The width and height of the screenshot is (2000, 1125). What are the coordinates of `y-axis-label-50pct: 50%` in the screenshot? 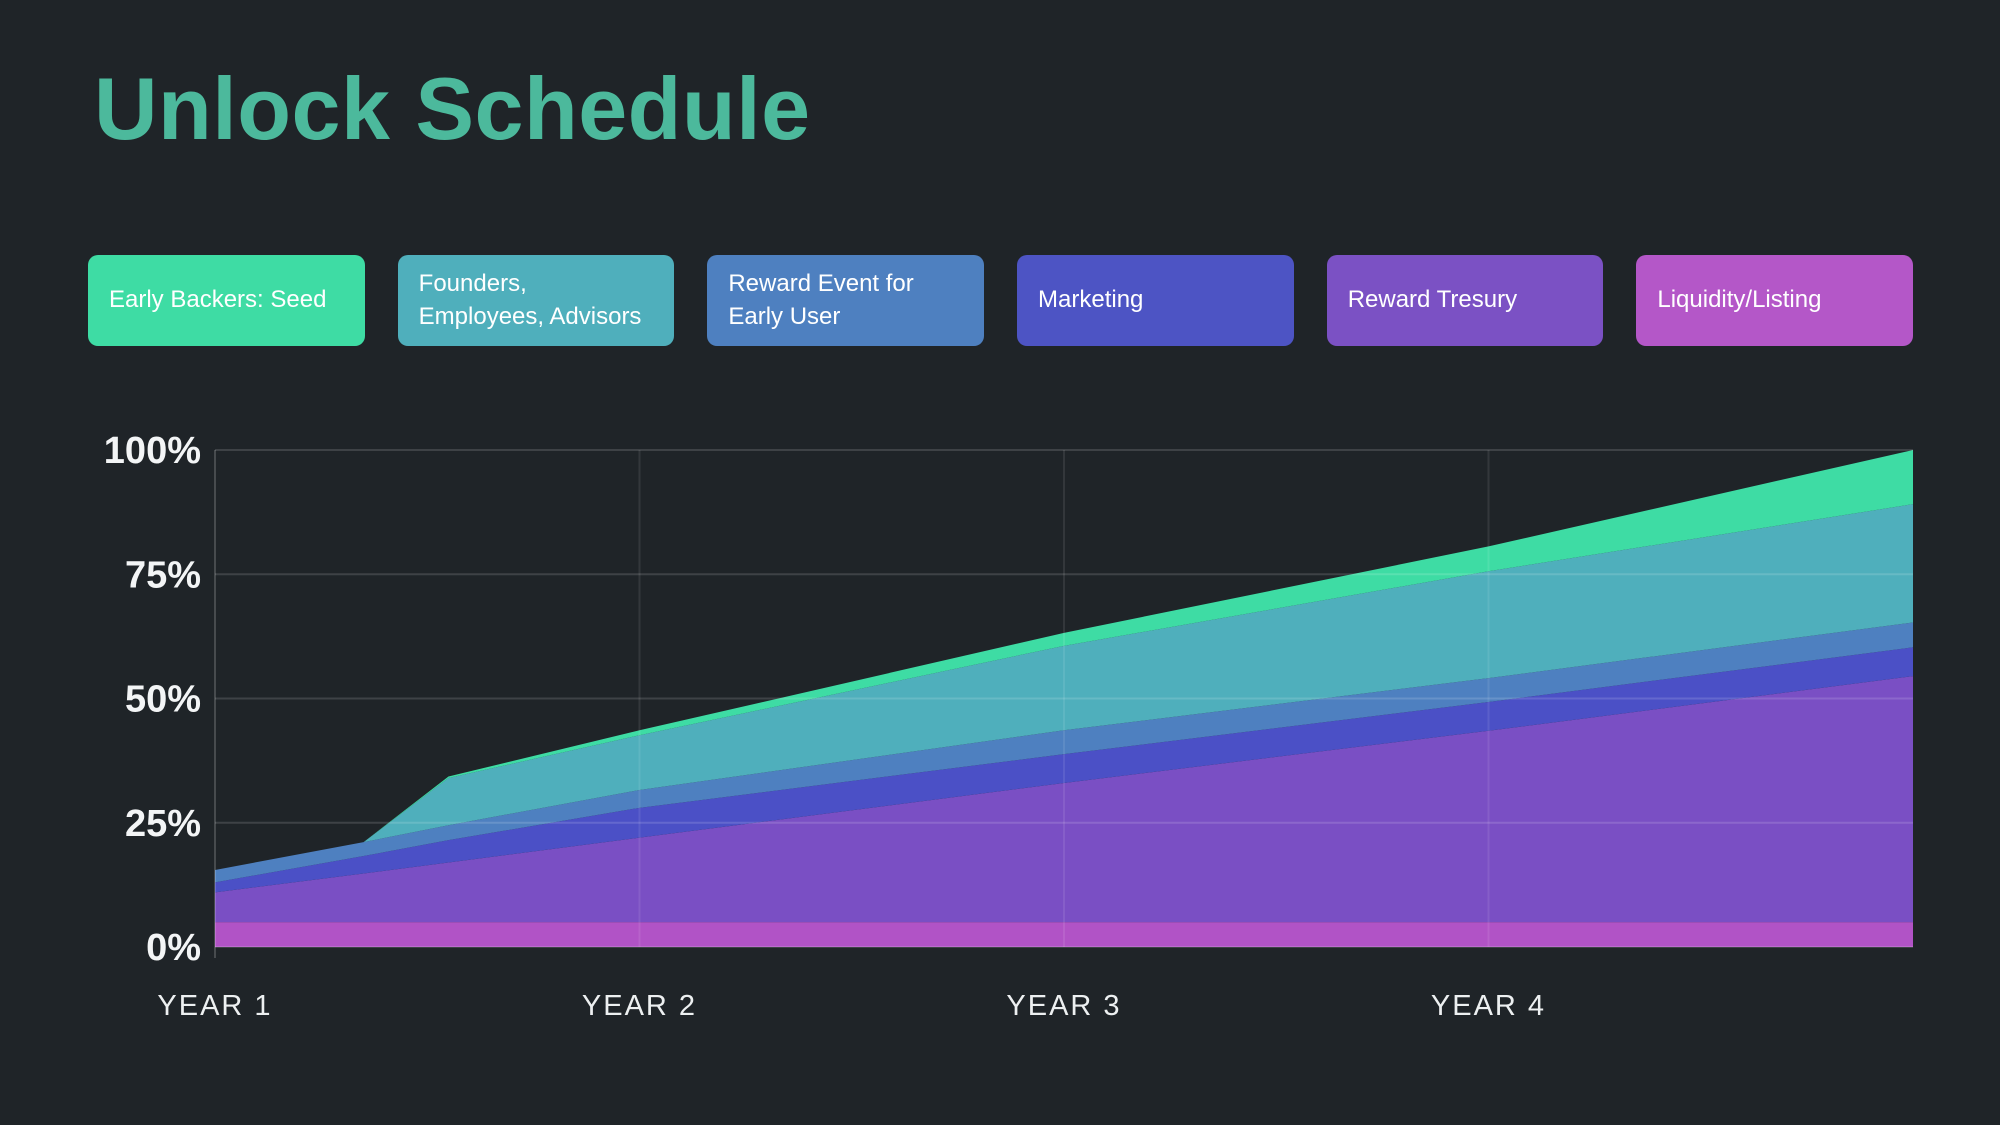 It's located at (163, 700).